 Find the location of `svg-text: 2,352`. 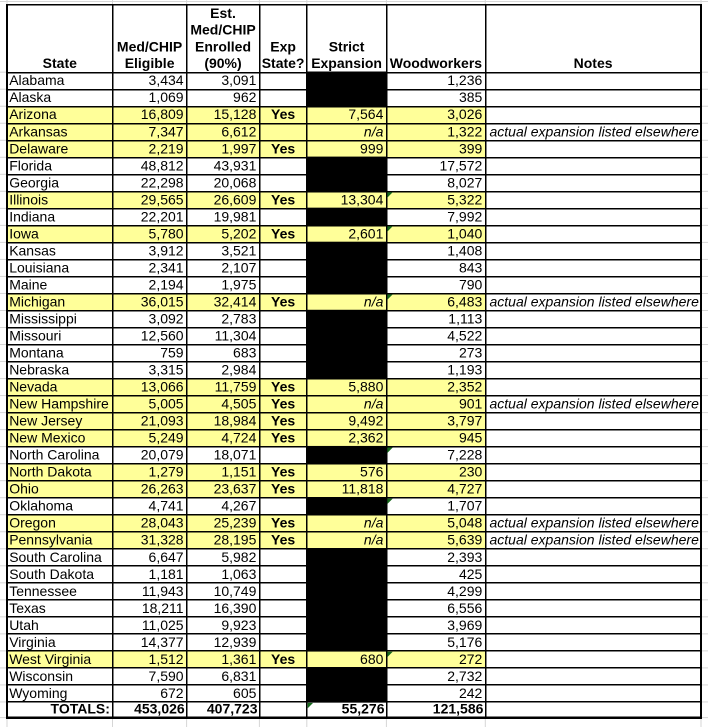

svg-text: 2,352 is located at coordinates (464, 387).